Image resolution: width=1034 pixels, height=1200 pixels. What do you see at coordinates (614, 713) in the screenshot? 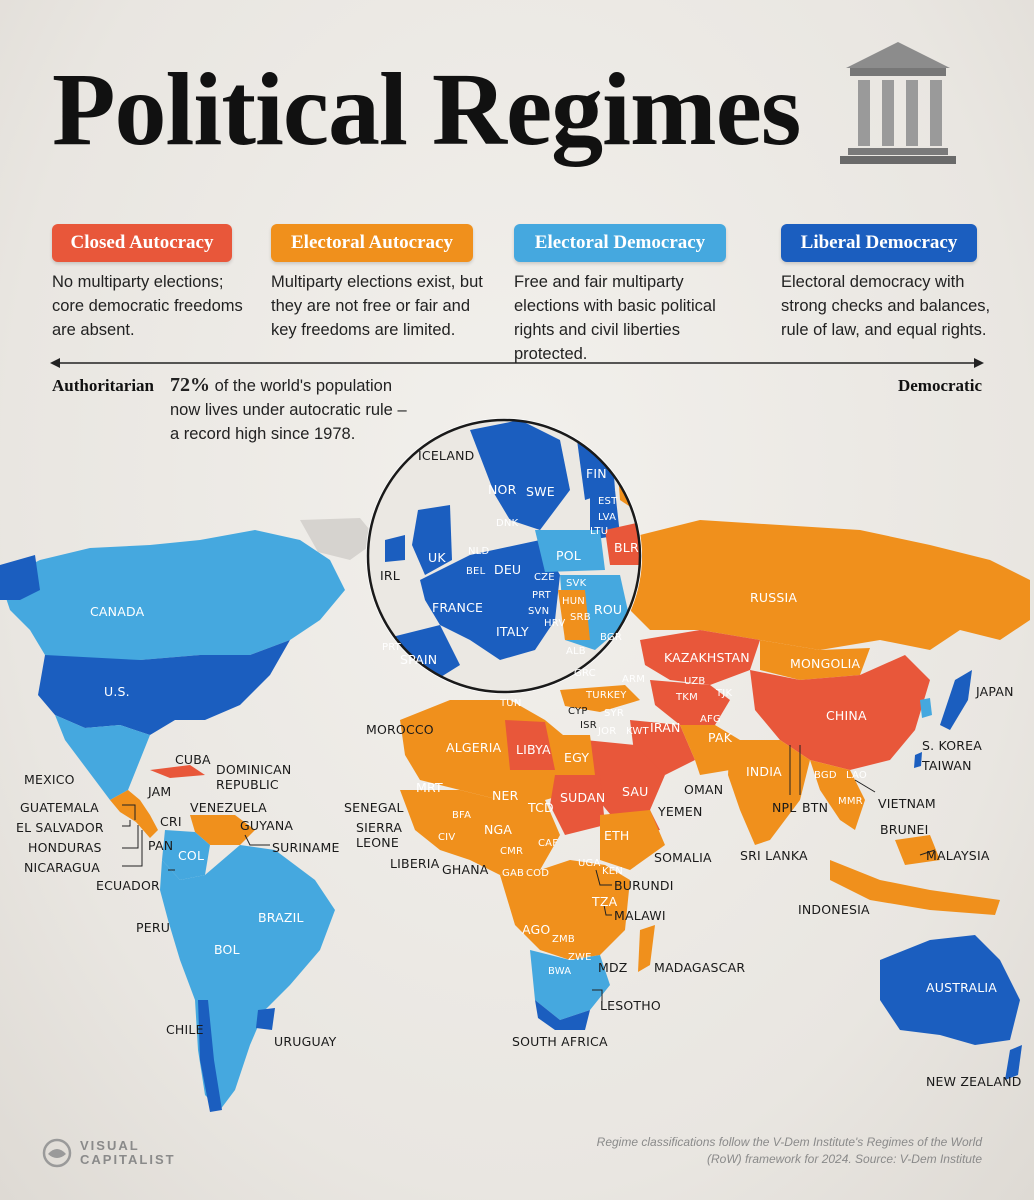
I see `label-syr: SYR` at bounding box center [614, 713].